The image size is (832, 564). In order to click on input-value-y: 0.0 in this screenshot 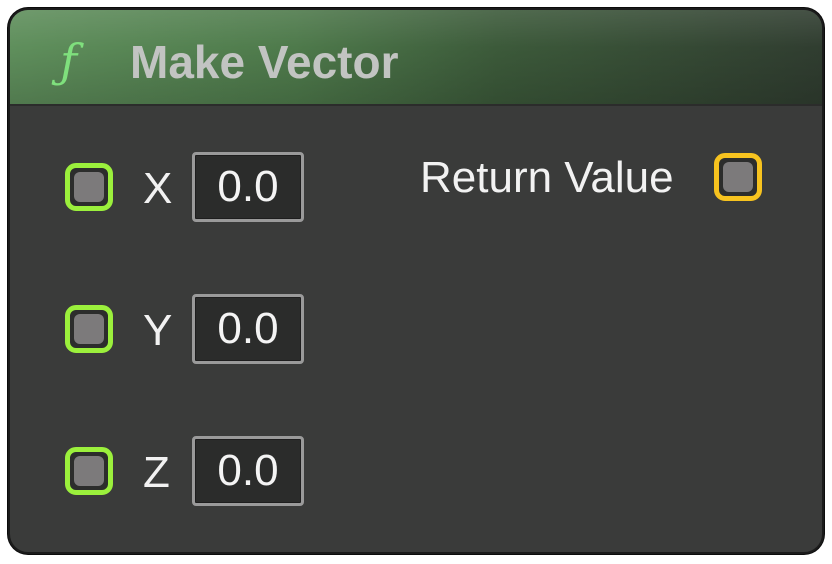, I will do `click(248, 329)`.